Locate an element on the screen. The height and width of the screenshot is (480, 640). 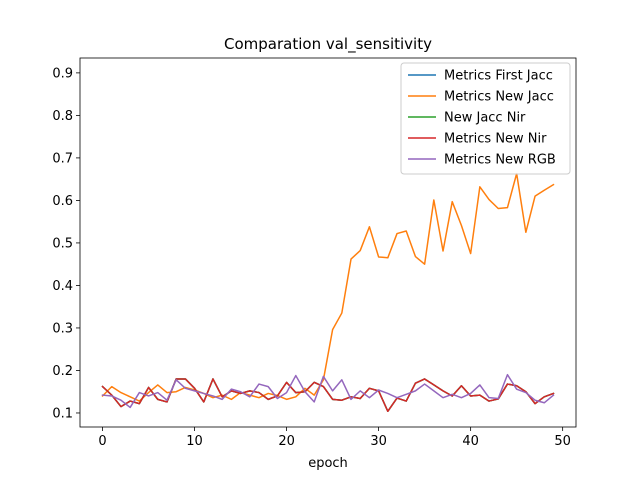
legend-box is located at coordinates (485, 118).